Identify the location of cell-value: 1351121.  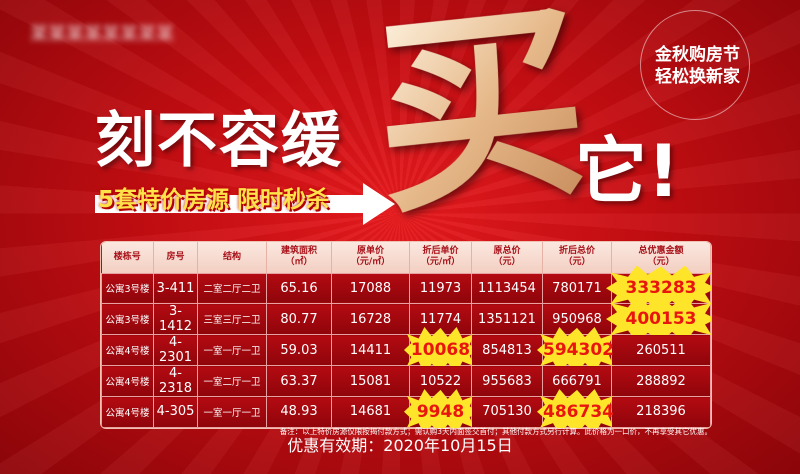
(507, 319).